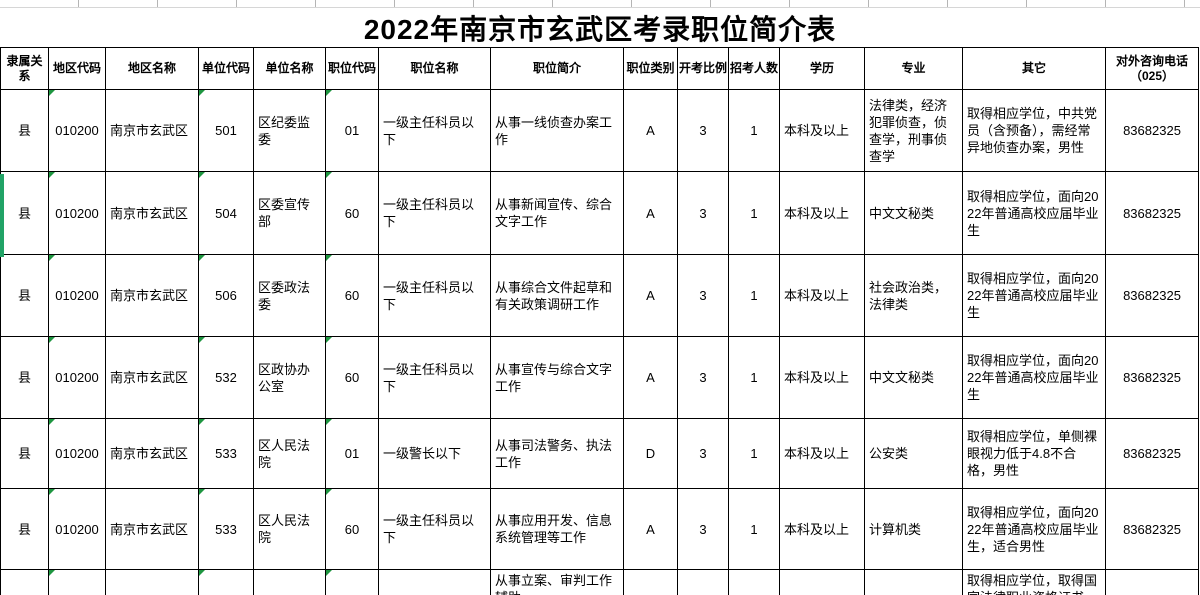 Image resolution: width=1200 pixels, height=595 pixels. What do you see at coordinates (226, 68) in the screenshot?
I see `column-header: 单位代码` at bounding box center [226, 68].